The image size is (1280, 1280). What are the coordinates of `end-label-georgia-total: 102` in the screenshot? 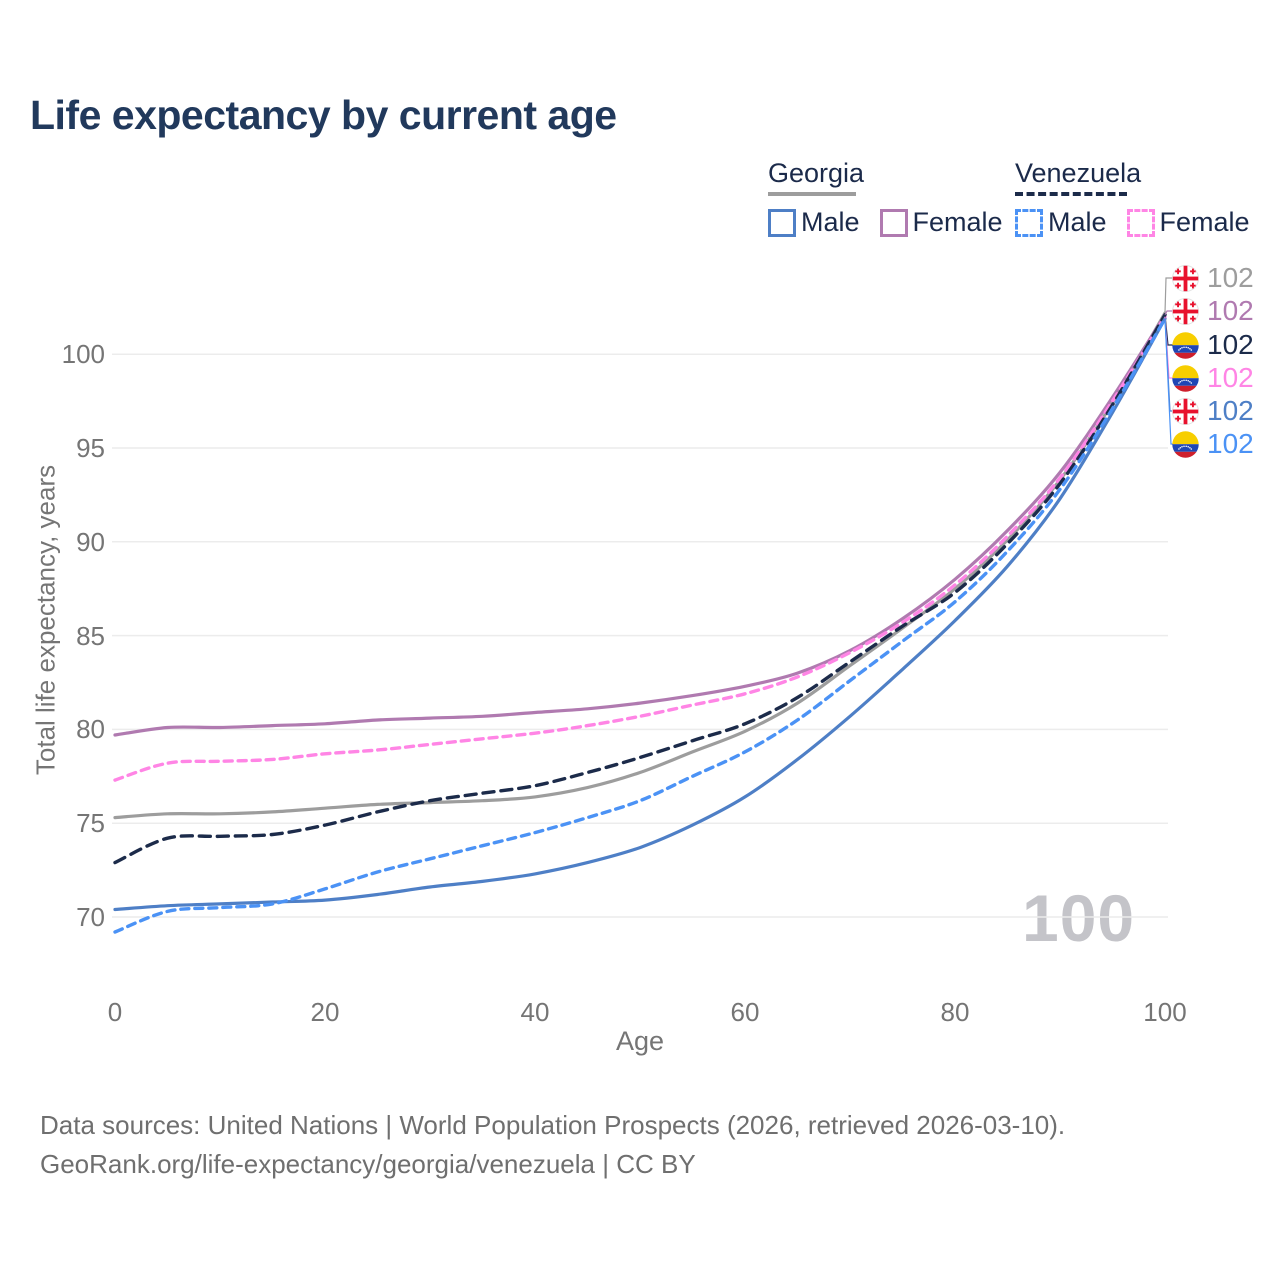 It's located at (1213, 278).